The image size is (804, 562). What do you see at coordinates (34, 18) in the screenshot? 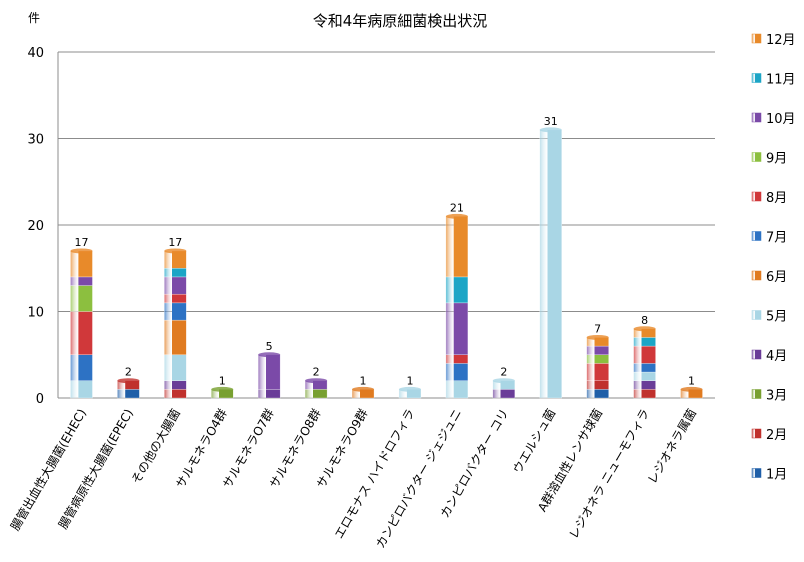
I see `y-axis-label: 件` at bounding box center [34, 18].